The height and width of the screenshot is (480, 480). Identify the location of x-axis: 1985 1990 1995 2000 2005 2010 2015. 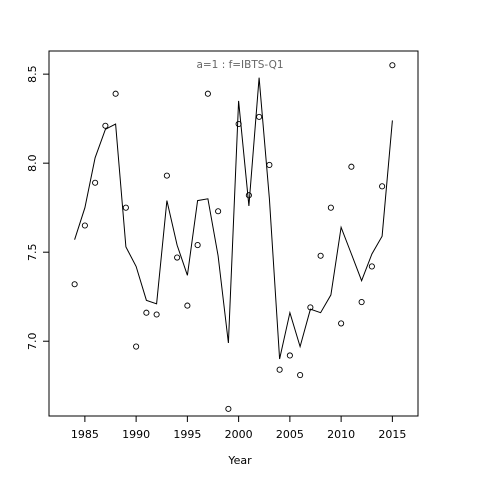
(238, 428).